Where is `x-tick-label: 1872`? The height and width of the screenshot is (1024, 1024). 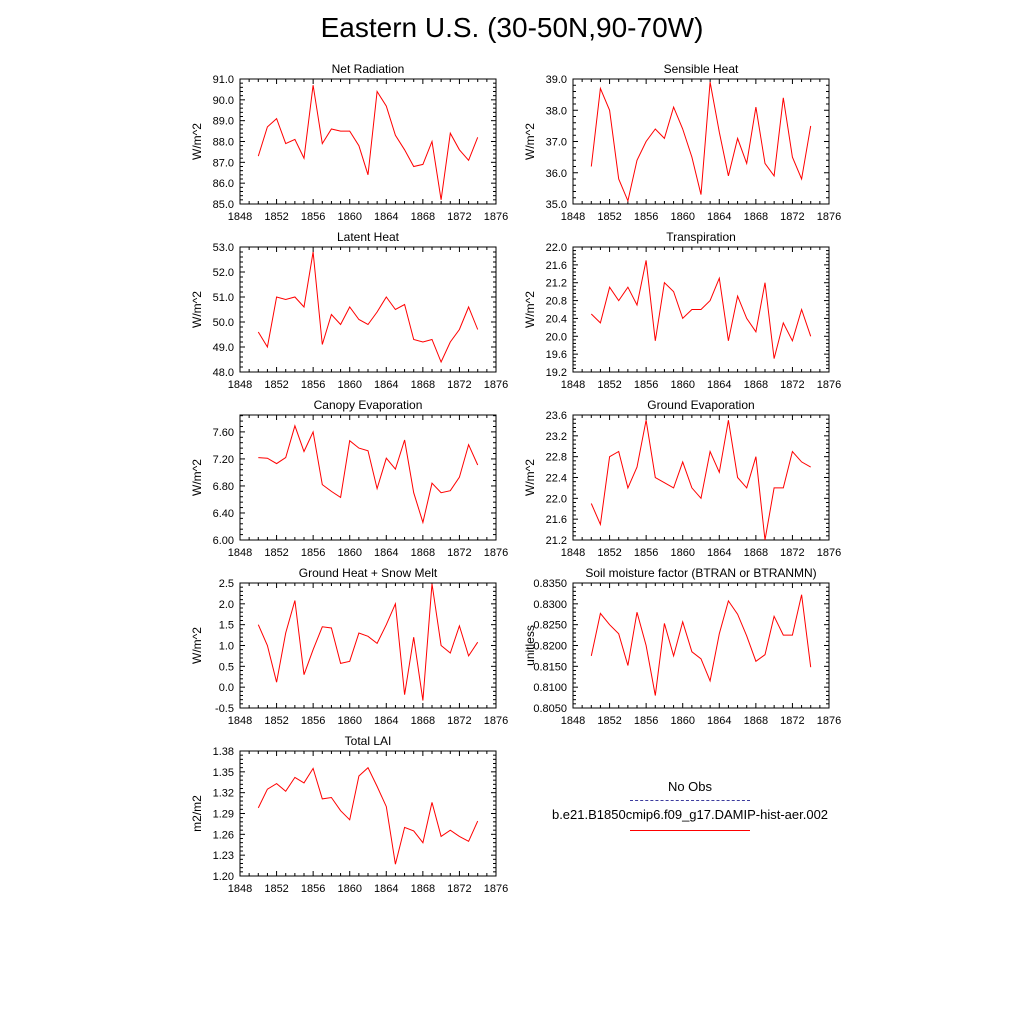 x-tick-label: 1872 is located at coordinates (459, 721).